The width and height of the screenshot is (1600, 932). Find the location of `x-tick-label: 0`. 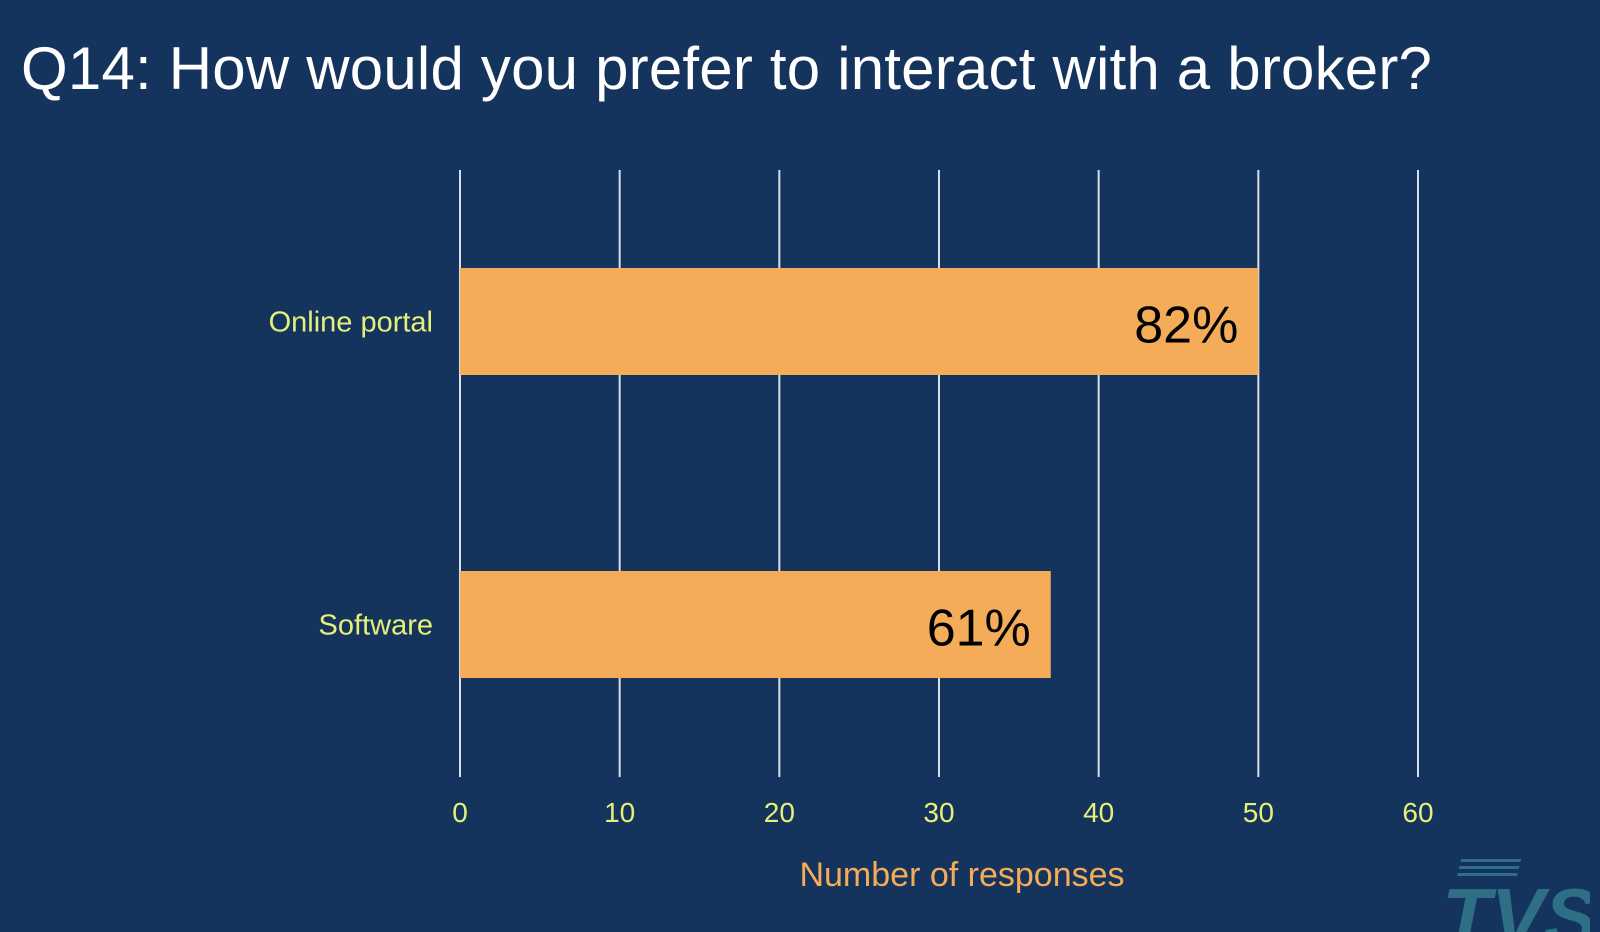

x-tick-label: 0 is located at coordinates (460, 812).